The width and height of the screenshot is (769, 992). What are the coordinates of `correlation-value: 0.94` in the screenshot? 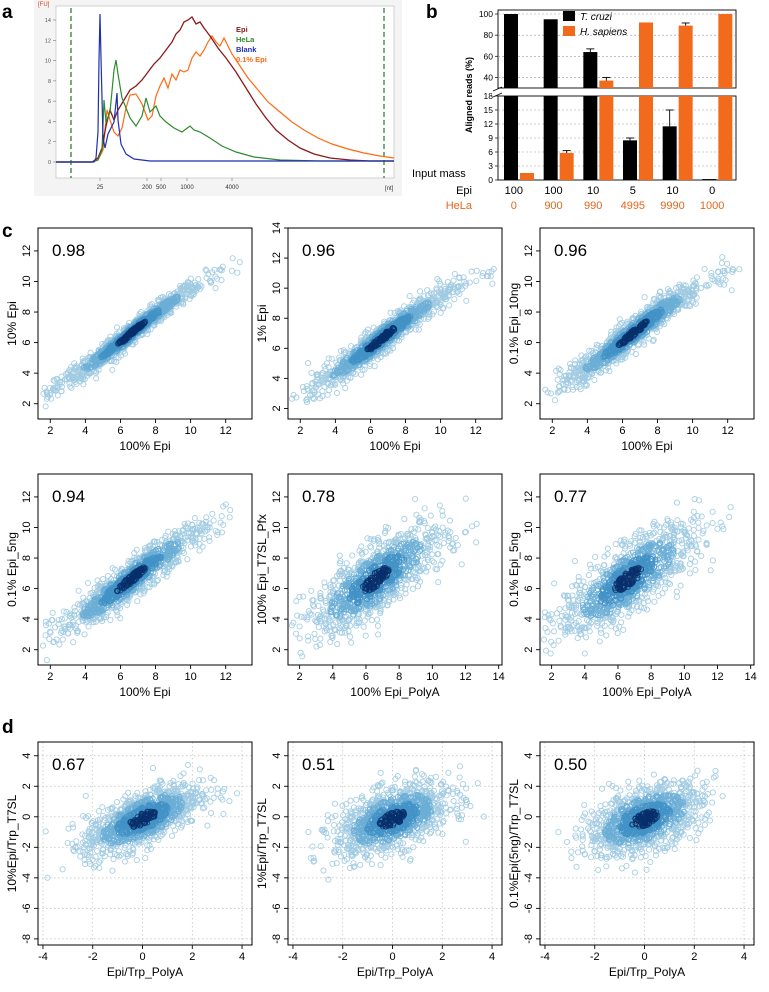 It's located at (68, 496).